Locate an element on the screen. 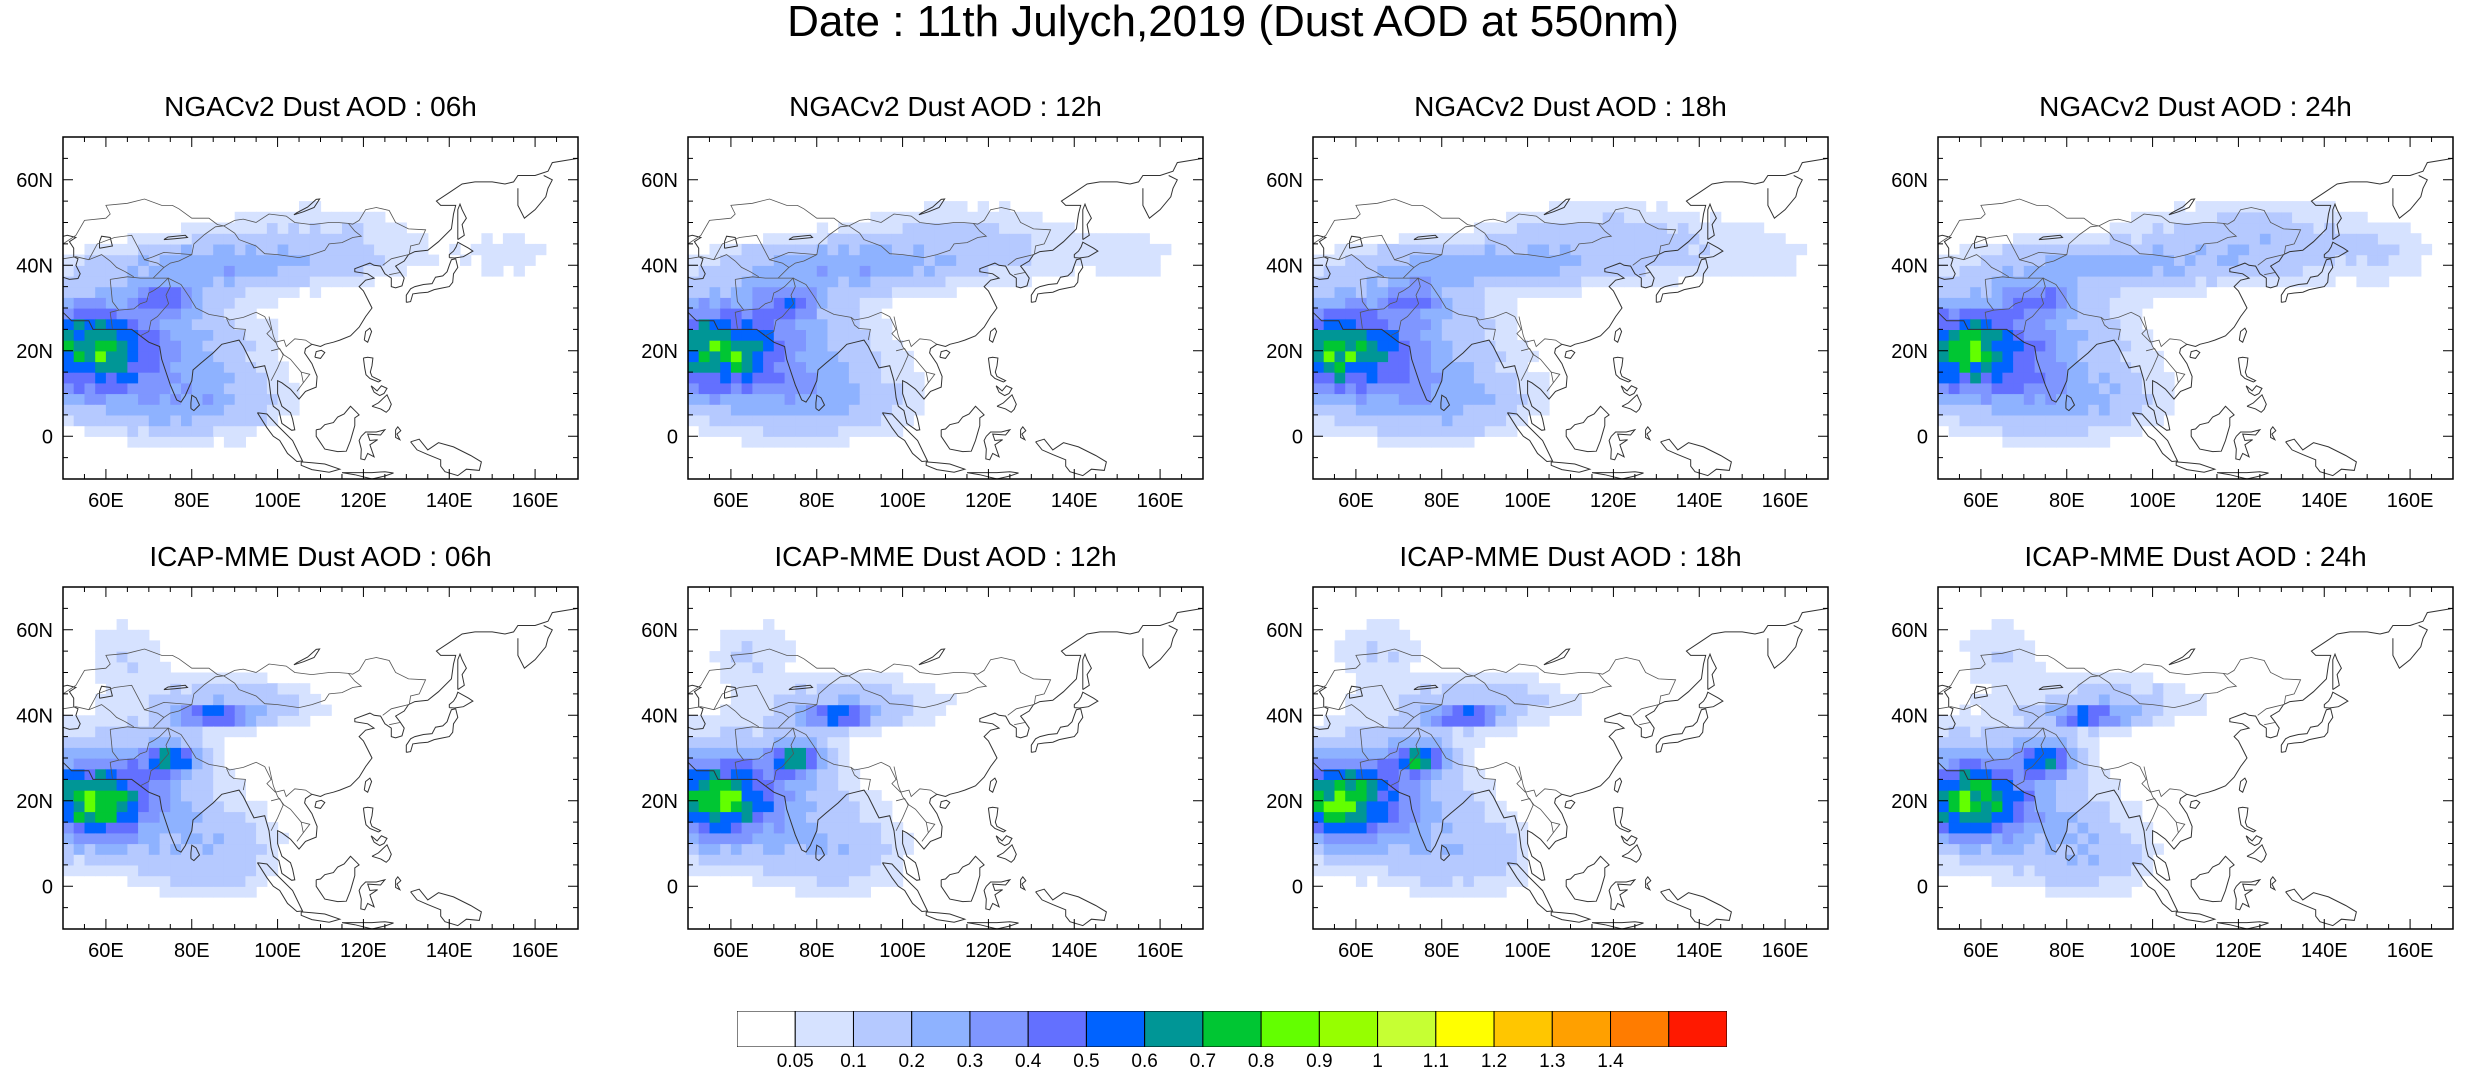 This screenshot has width=2466, height=1072. panel-title-icap-mme-18h: ICAP-MME Dust AOD : 18h is located at coordinates (1570, 556).